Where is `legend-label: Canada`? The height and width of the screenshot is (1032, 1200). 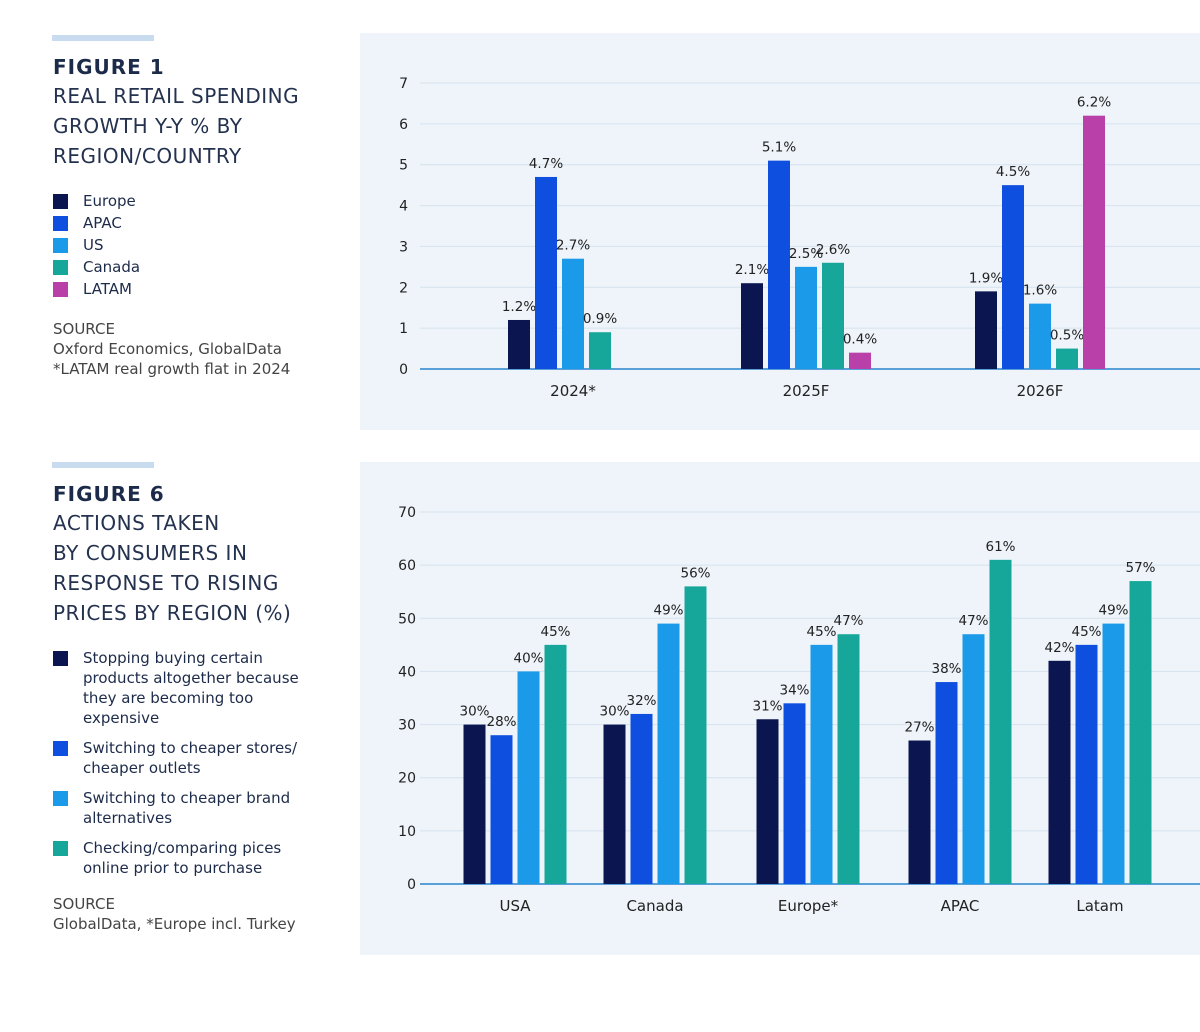 legend-label: Canada is located at coordinates (112, 267).